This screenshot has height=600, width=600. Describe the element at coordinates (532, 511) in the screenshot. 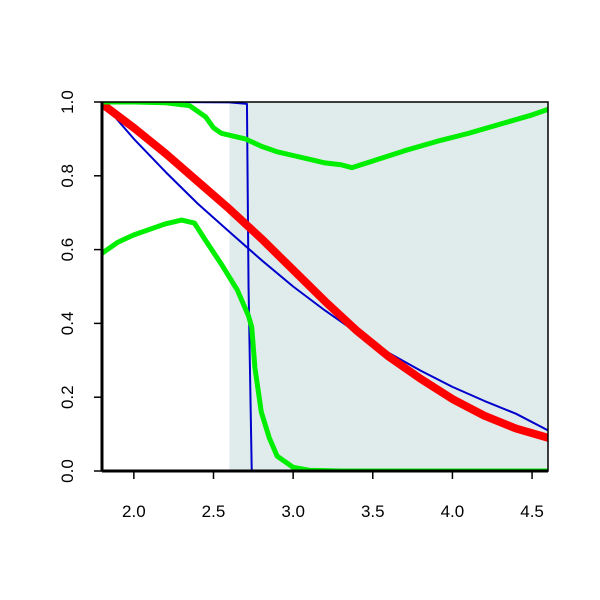

I see `x-tick-label: 4.5` at that location.